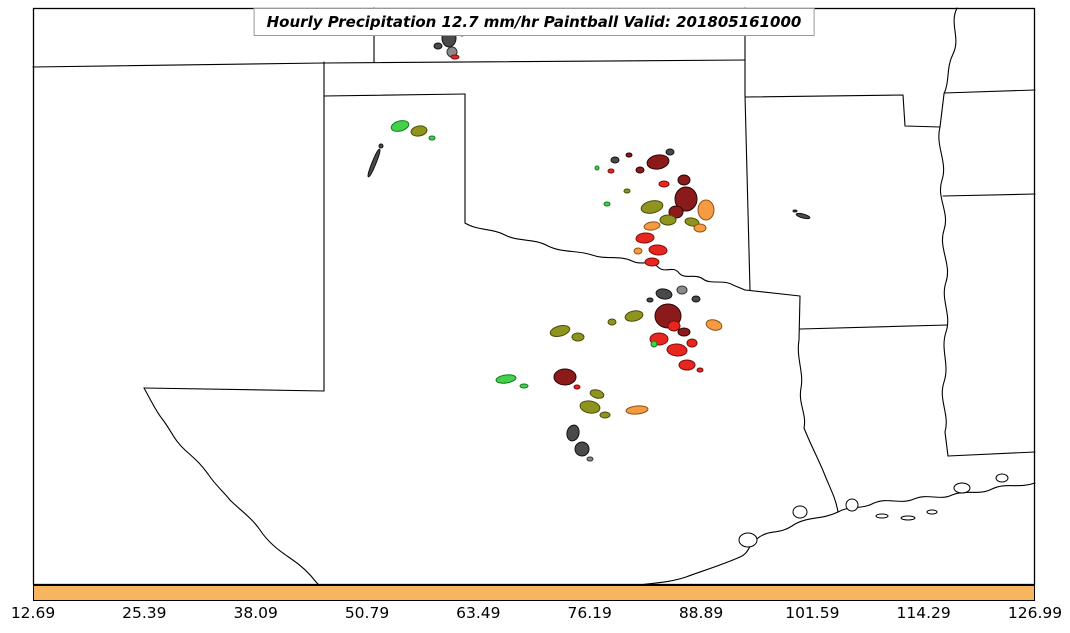 Image resolution: width=1070 pixels, height=633 pixels. I want to click on boundary-louisiana-gulf-coast, so click(936, 497).